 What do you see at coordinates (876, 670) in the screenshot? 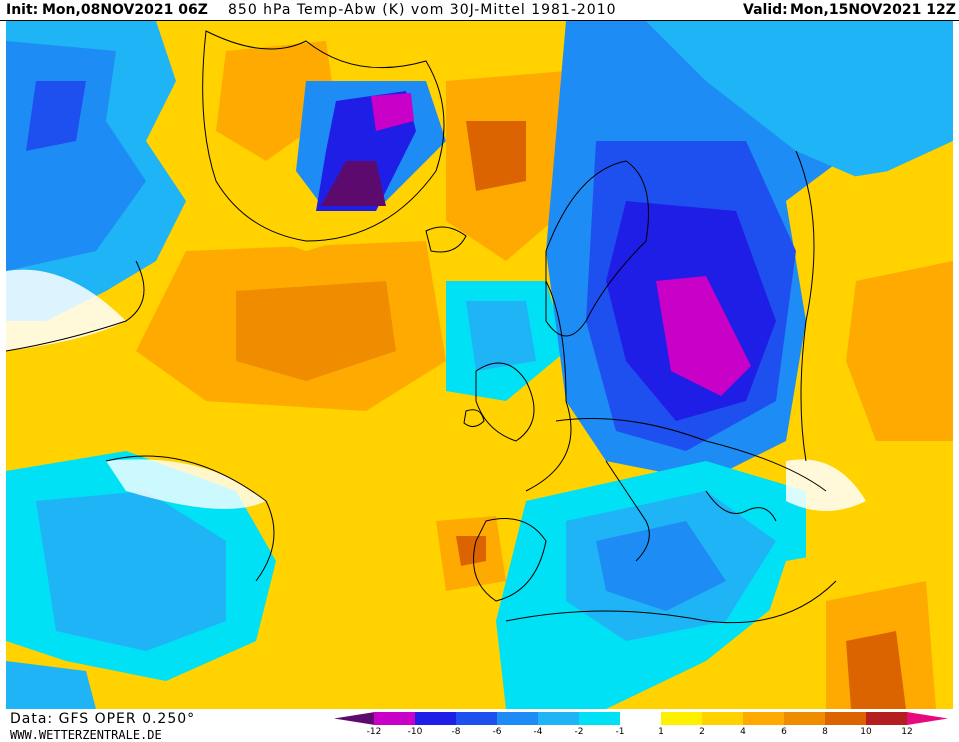
I see `region-southeast-warm-core` at bounding box center [876, 670].